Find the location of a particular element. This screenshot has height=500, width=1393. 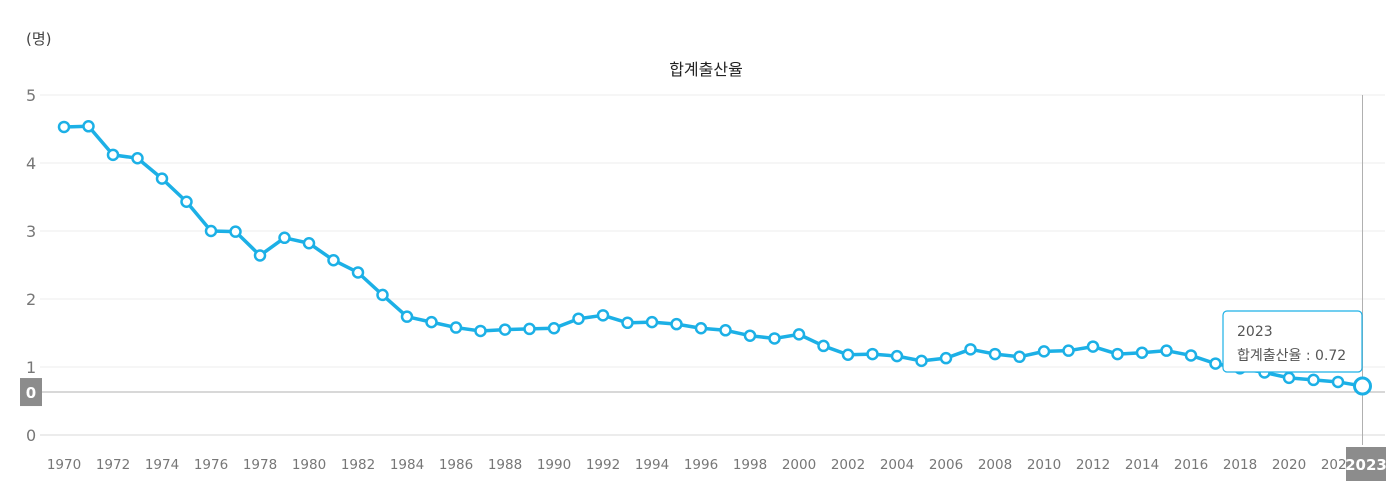

x-tick-label: 2008 is located at coordinates (995, 465).